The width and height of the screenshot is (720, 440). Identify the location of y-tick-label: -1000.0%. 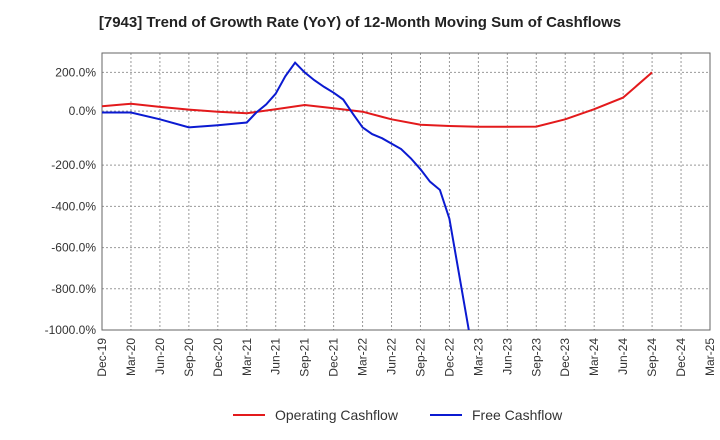
(71, 330).